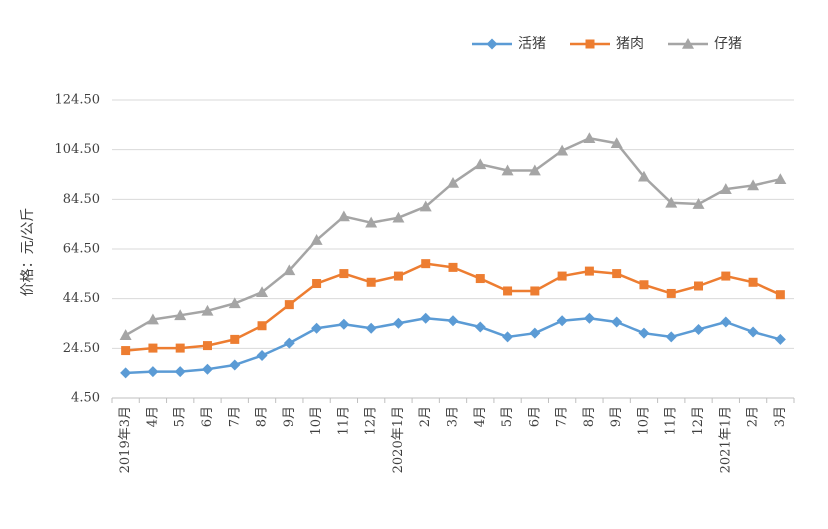  What do you see at coordinates (81, 199) in the screenshot?
I see `y-tick-label: 84.50` at bounding box center [81, 199].